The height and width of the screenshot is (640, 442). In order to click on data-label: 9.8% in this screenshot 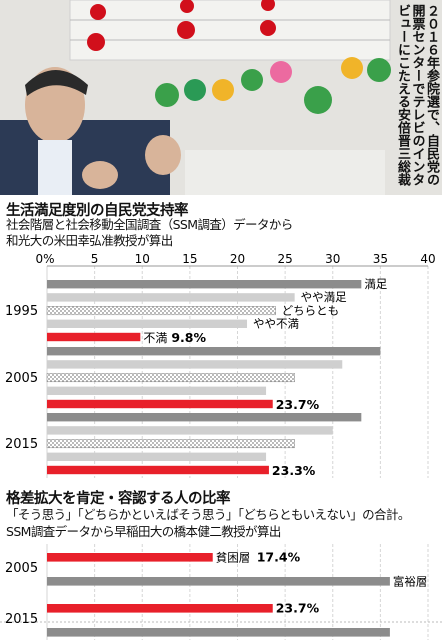, I will do `click(188, 337)`.